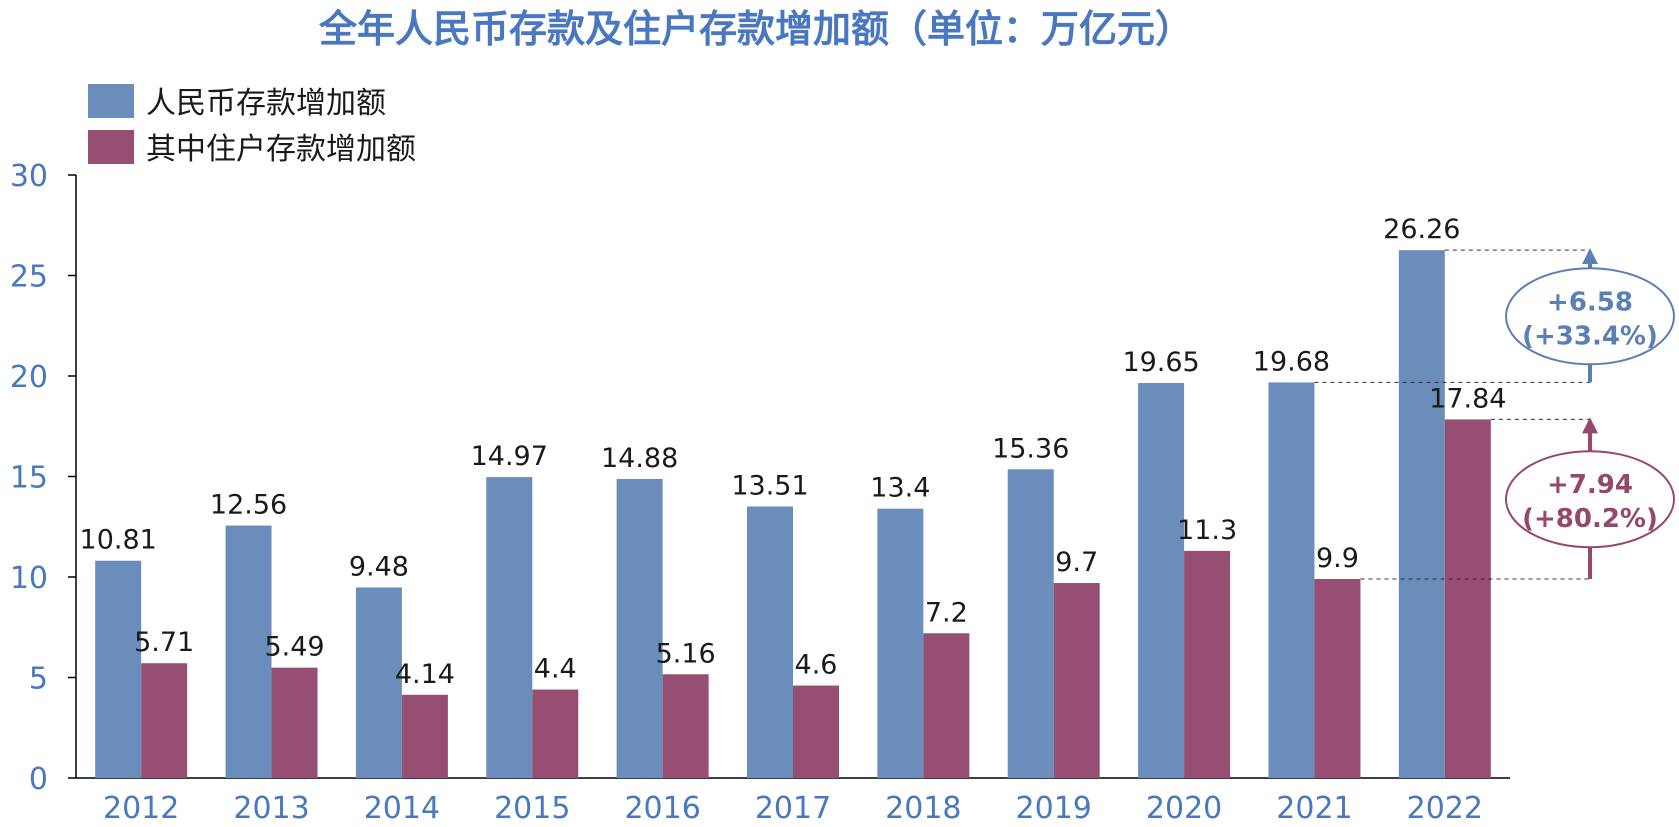 The width and height of the screenshot is (1679, 827). Describe the element at coordinates (271, 808) in the screenshot. I see `x-tick-label: 2013` at that location.